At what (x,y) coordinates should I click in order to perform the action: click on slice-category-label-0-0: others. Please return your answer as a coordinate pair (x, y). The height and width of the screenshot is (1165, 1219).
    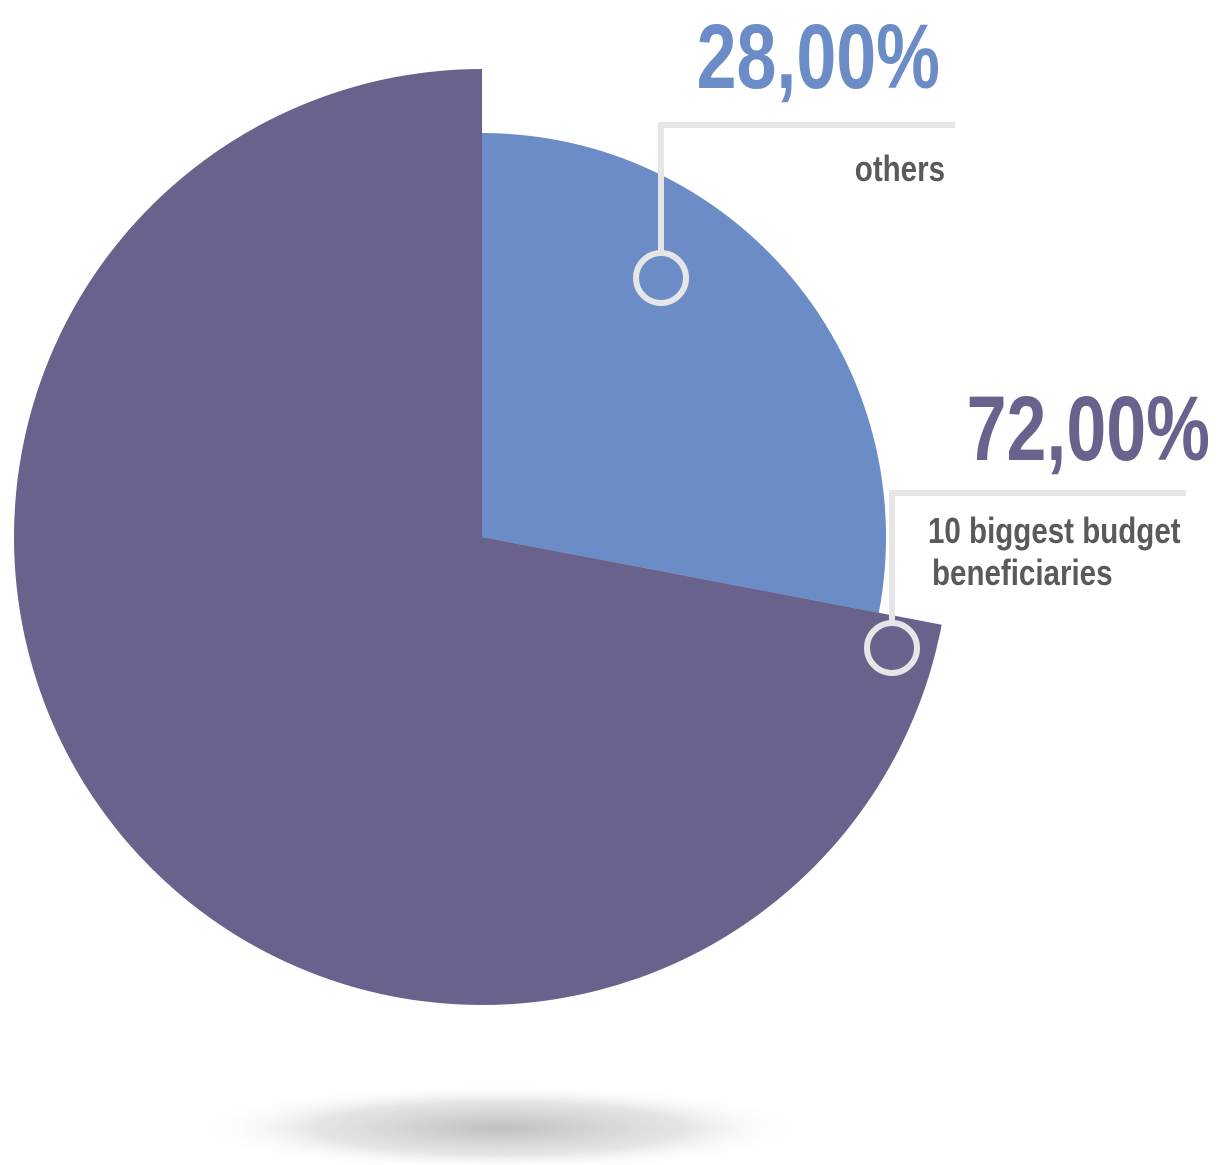
    Looking at the image, I should click on (900, 168).